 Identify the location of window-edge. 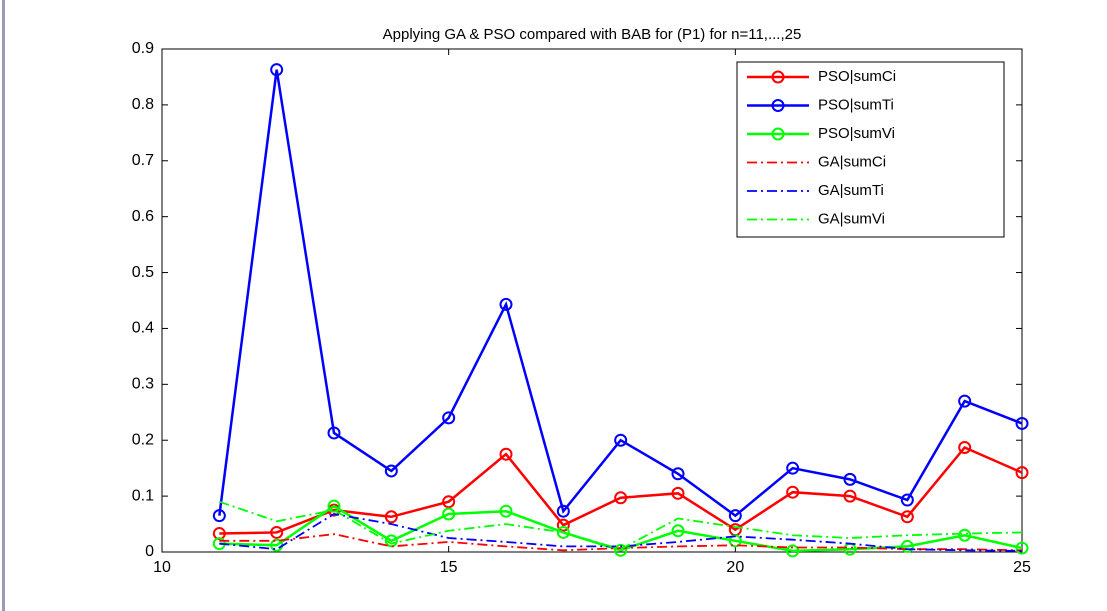
(3, 305).